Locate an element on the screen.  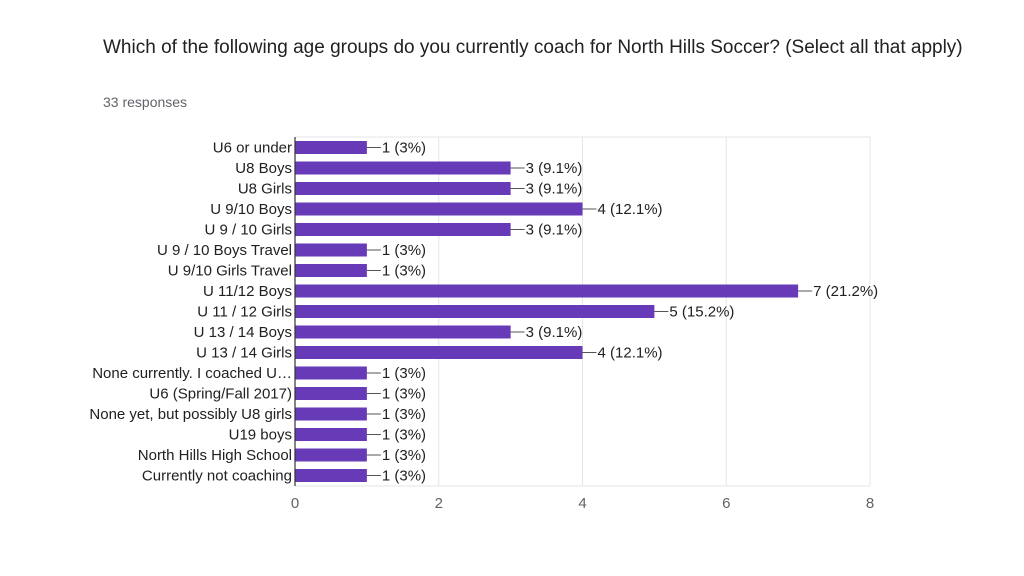
category-label: U 13 / 14 Boys is located at coordinates (243, 332).